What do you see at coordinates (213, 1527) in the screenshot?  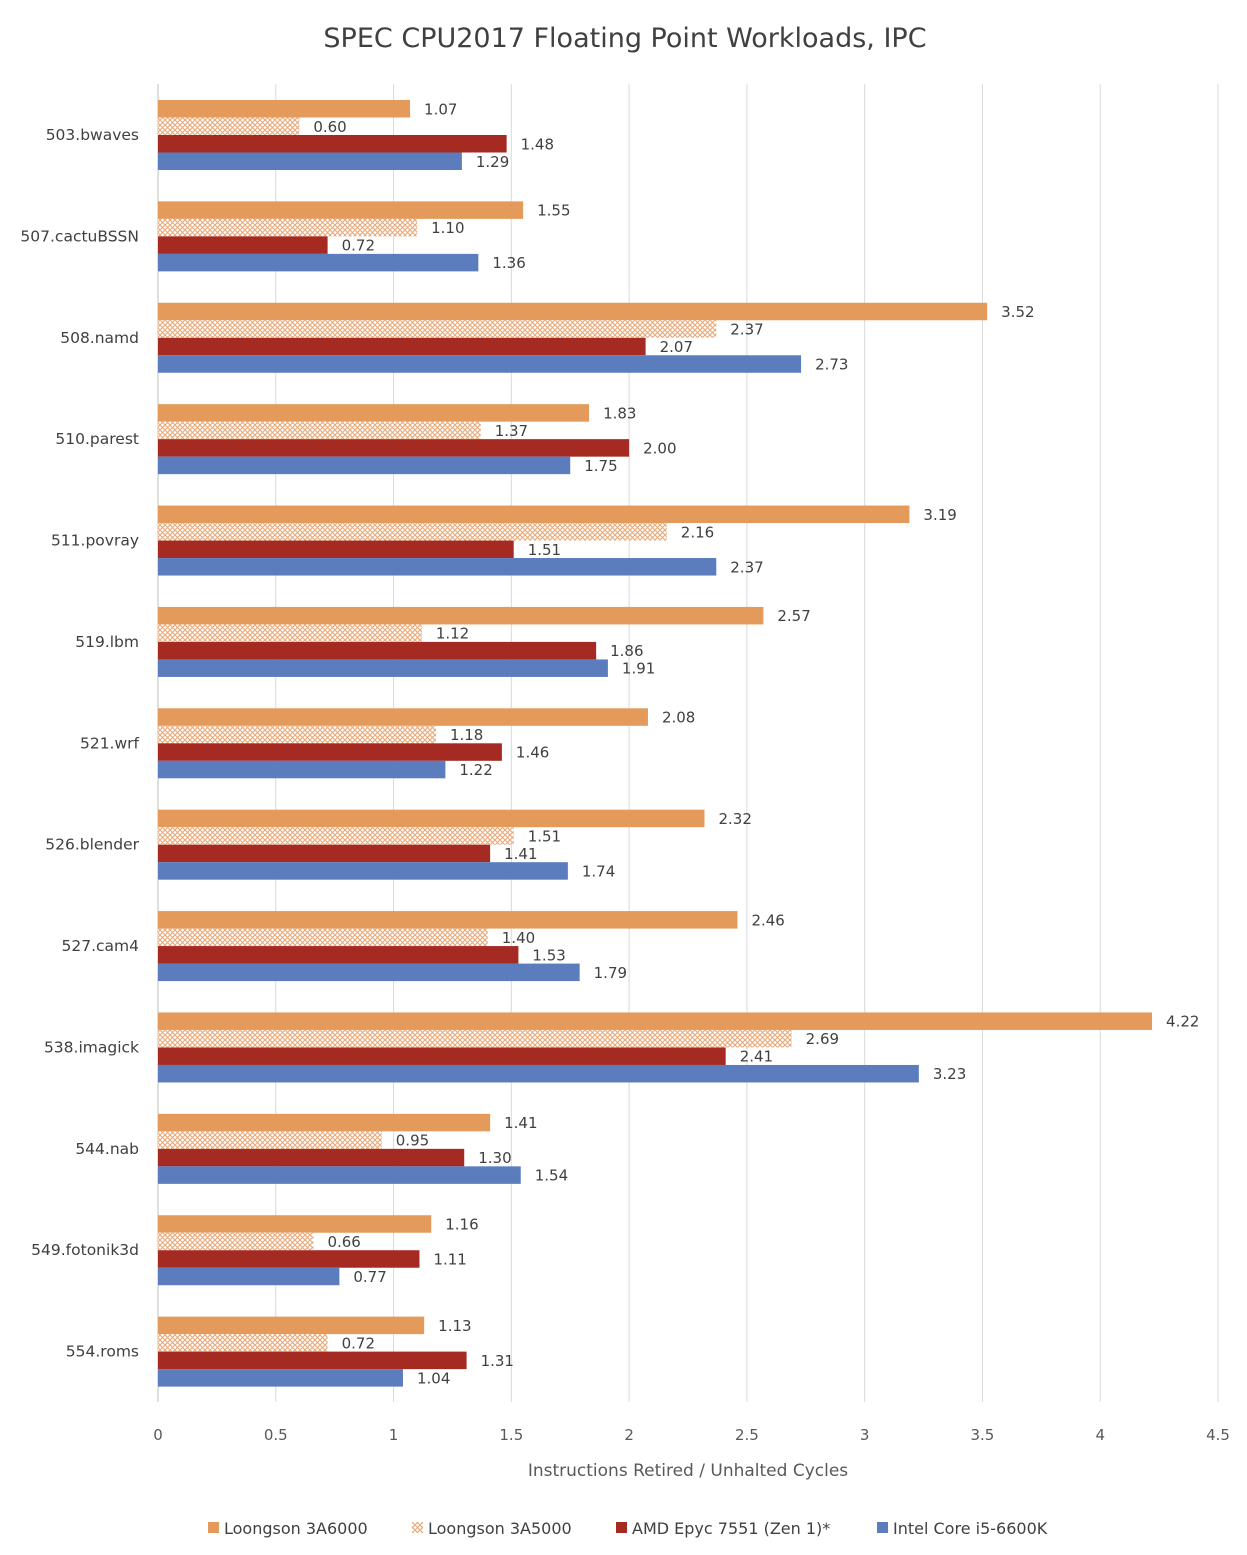 I see `legend-swatch-loongson-3a6000` at bounding box center [213, 1527].